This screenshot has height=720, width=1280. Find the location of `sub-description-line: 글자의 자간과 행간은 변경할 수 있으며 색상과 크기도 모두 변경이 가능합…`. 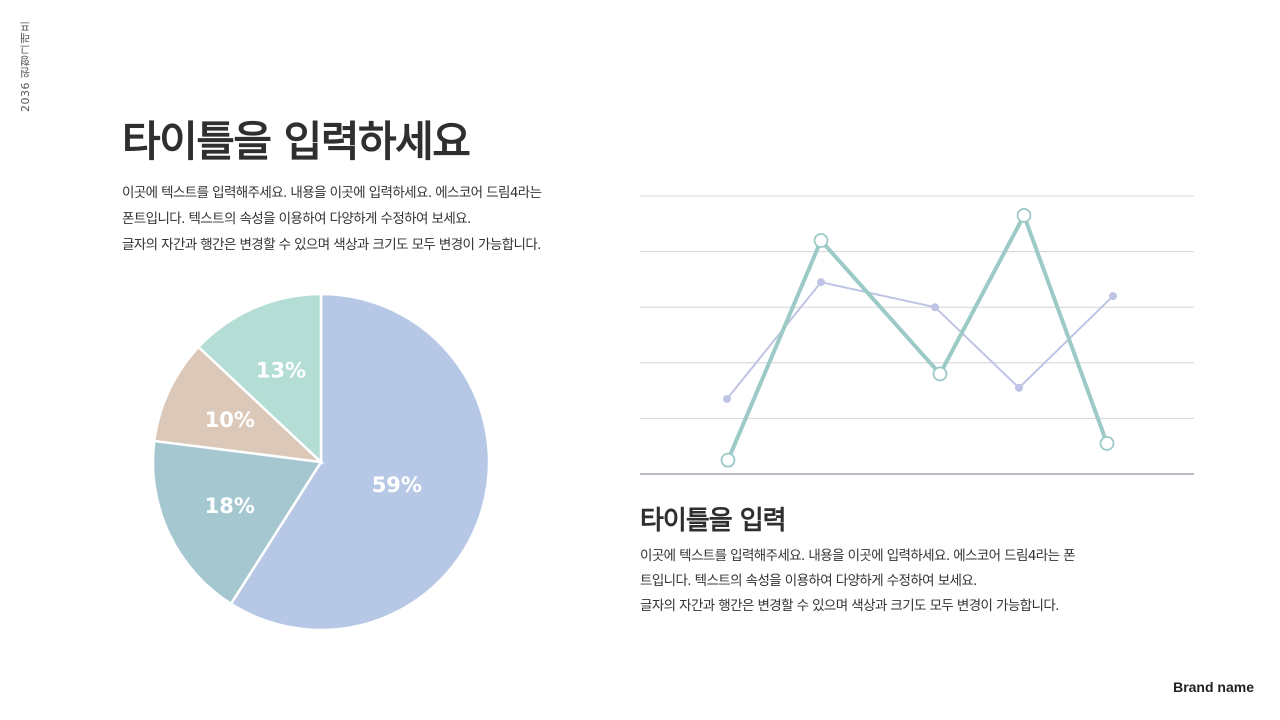

sub-description-line: 글자의 자간과 행간은 변경할 수 있으며 색상과 크기도 모두 변경이 가능합… is located at coordinates (849, 606).